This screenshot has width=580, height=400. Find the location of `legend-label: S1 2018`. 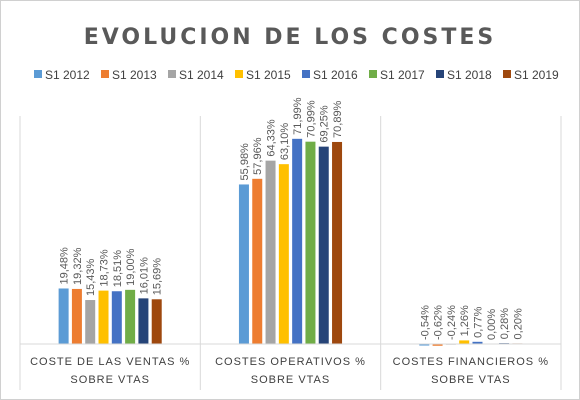

legend-label: S1 2018 is located at coordinates (469, 75).